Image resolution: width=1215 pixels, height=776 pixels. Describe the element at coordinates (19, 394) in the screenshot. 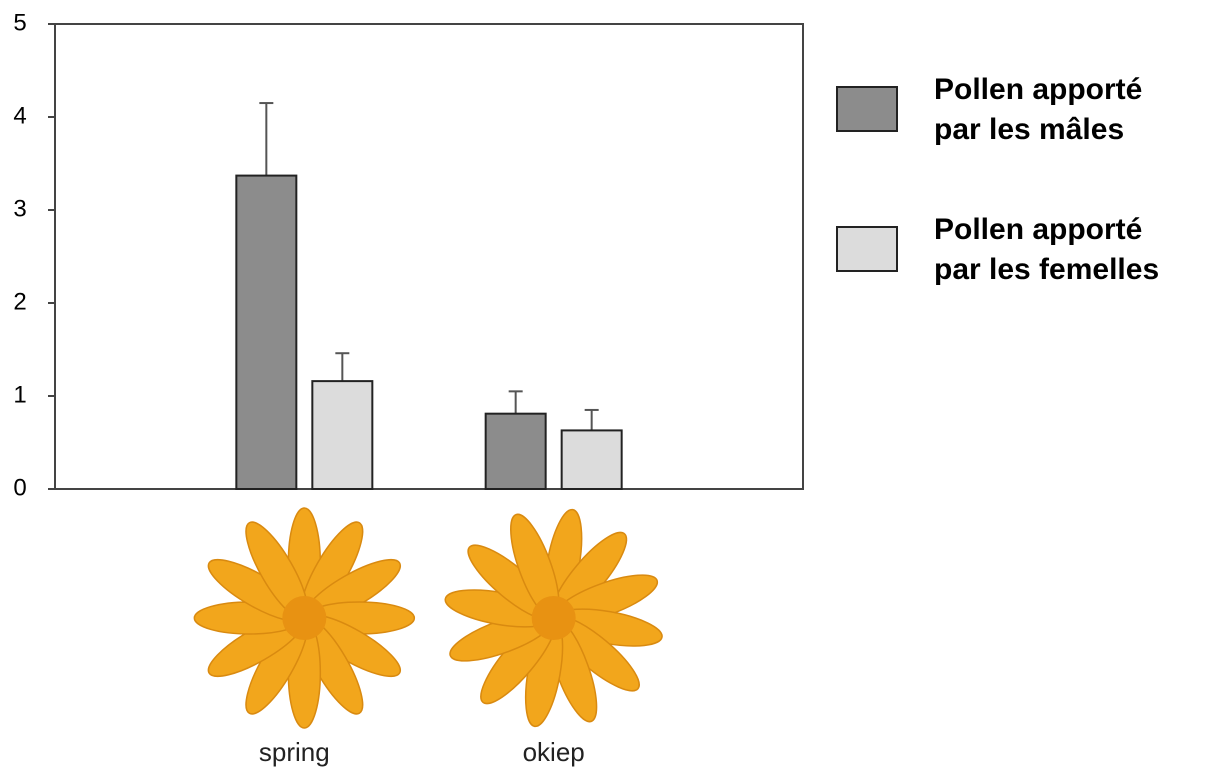

I see `y-tick-label: 1` at that location.